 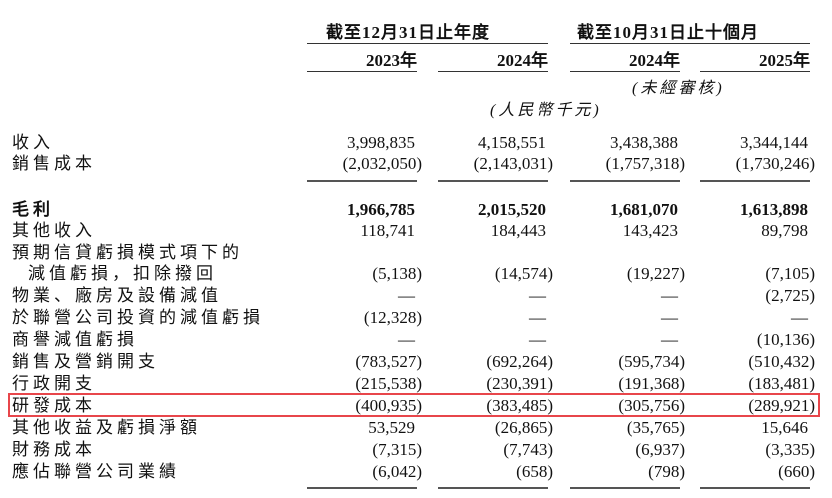 I want to click on row-value: (183,481), so click(x=781, y=383).